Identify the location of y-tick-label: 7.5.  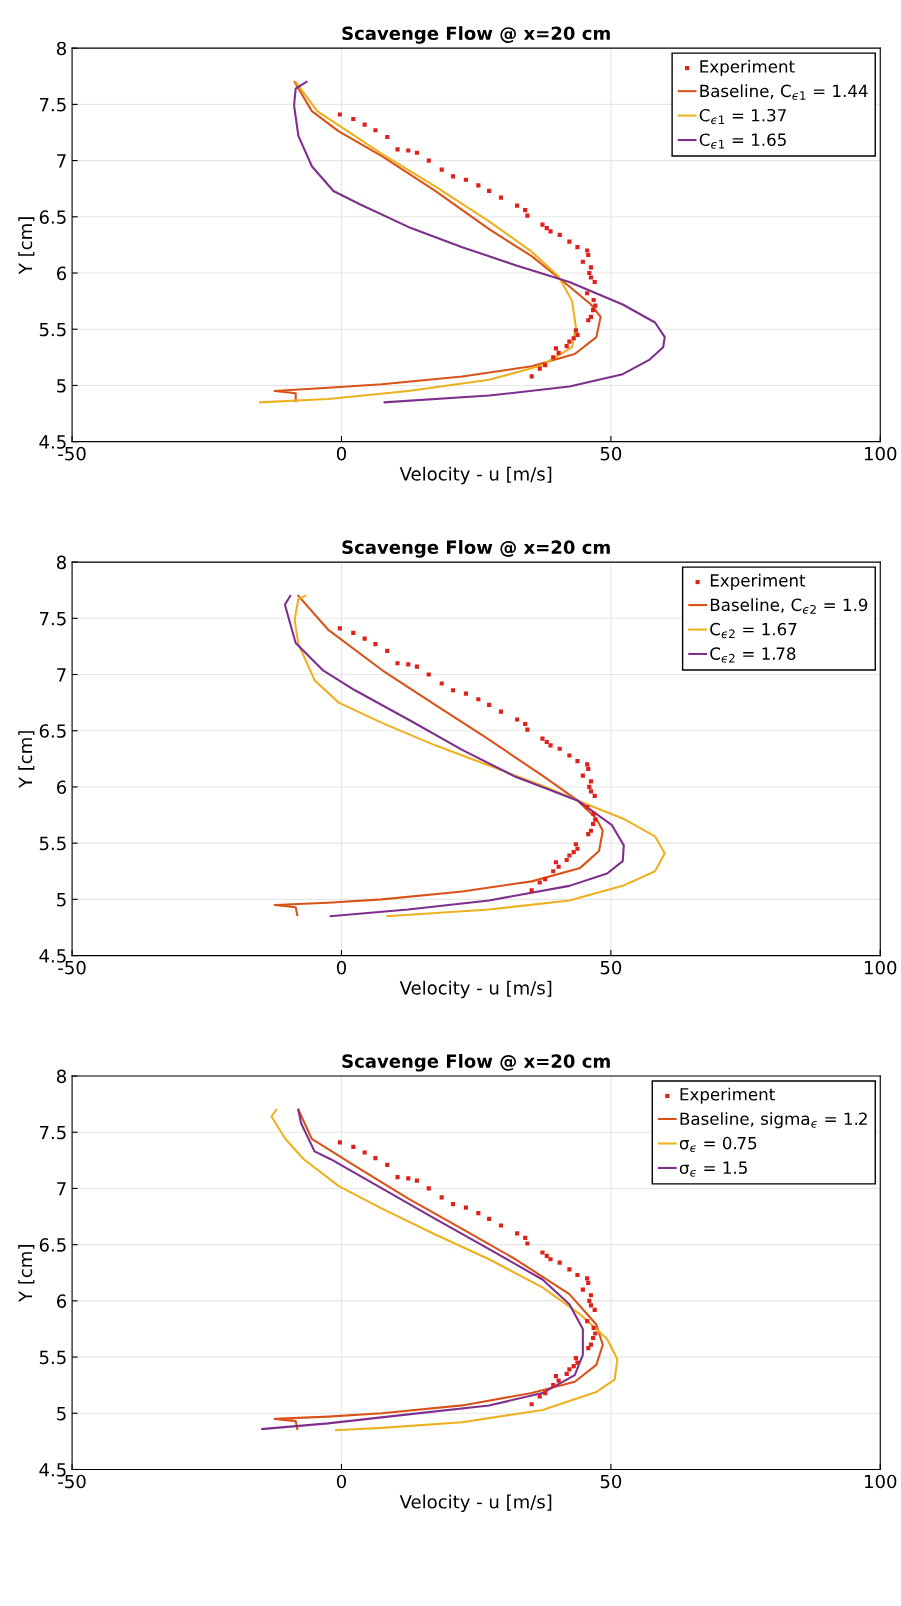
(52, 1132).